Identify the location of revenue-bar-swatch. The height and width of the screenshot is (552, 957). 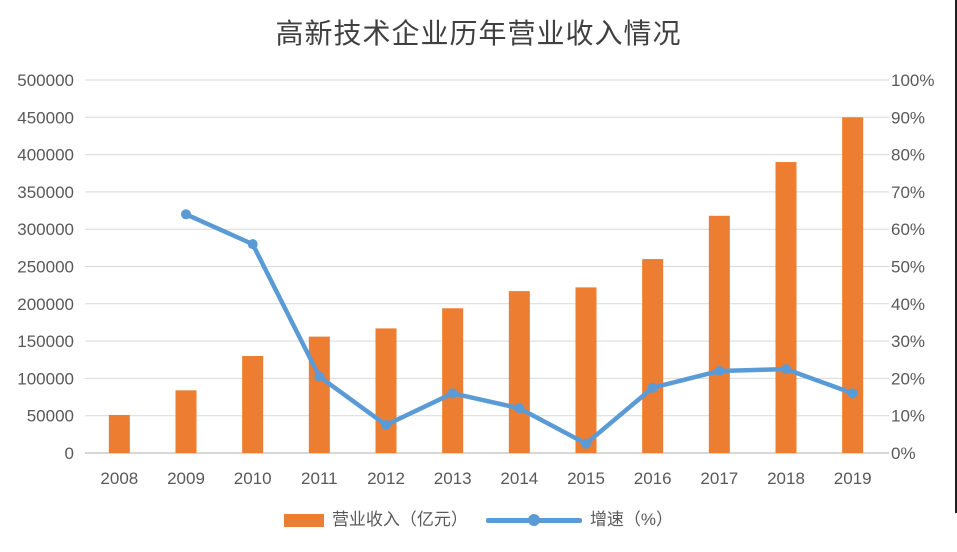
(303, 520).